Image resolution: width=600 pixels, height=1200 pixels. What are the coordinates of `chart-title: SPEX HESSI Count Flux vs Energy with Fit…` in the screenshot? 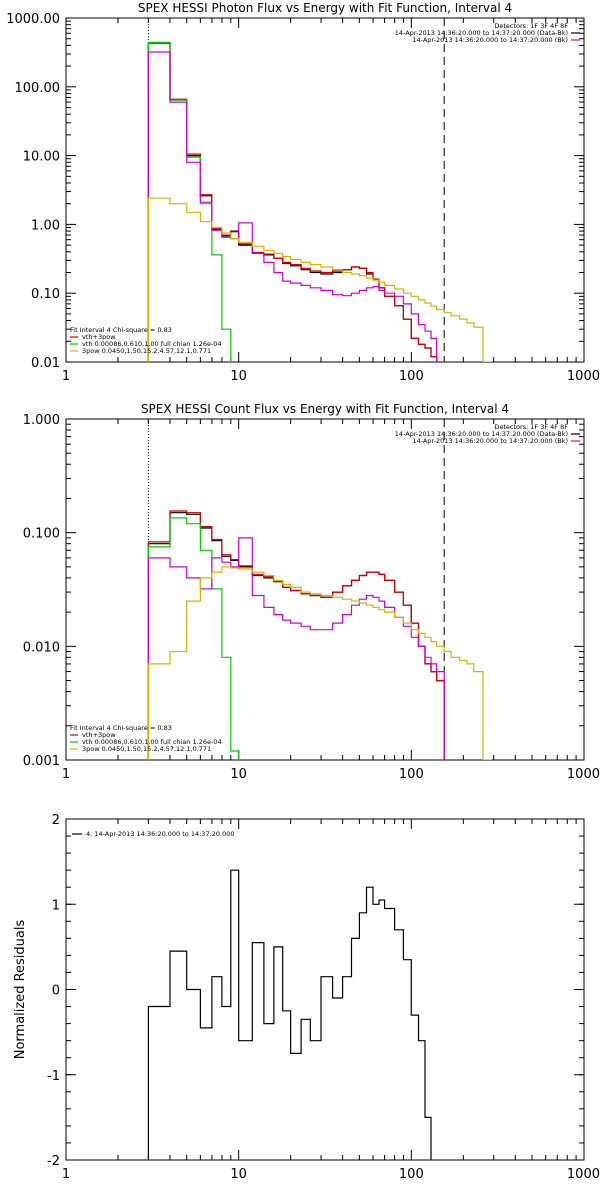 It's located at (325, 409).